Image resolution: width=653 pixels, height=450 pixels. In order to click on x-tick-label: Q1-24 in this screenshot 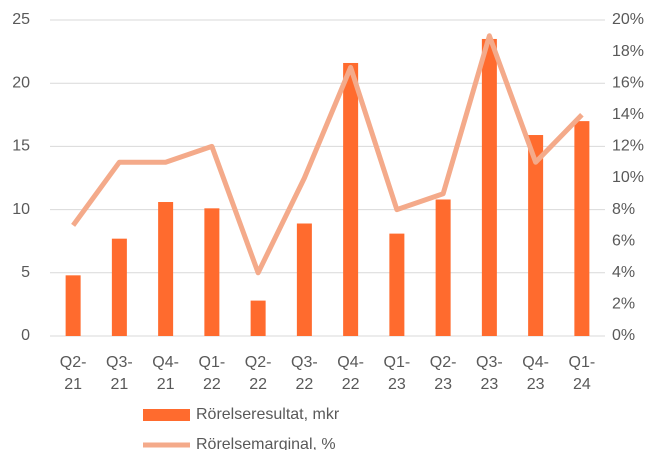, I will do `click(582, 373)`.